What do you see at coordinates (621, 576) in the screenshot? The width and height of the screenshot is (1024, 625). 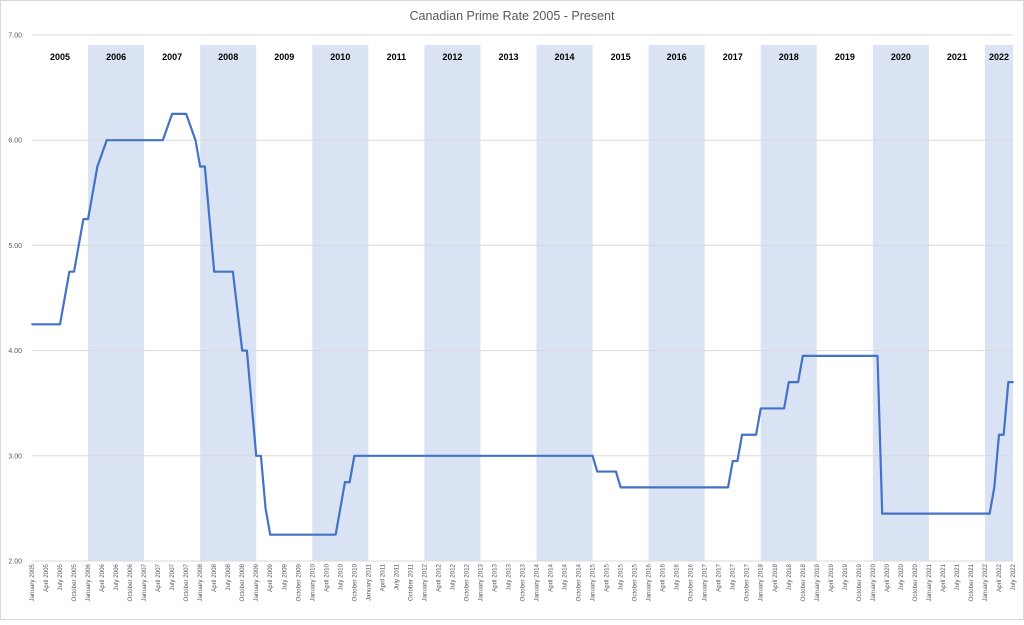 I see `x-tick-label: July 2015` at bounding box center [621, 576].